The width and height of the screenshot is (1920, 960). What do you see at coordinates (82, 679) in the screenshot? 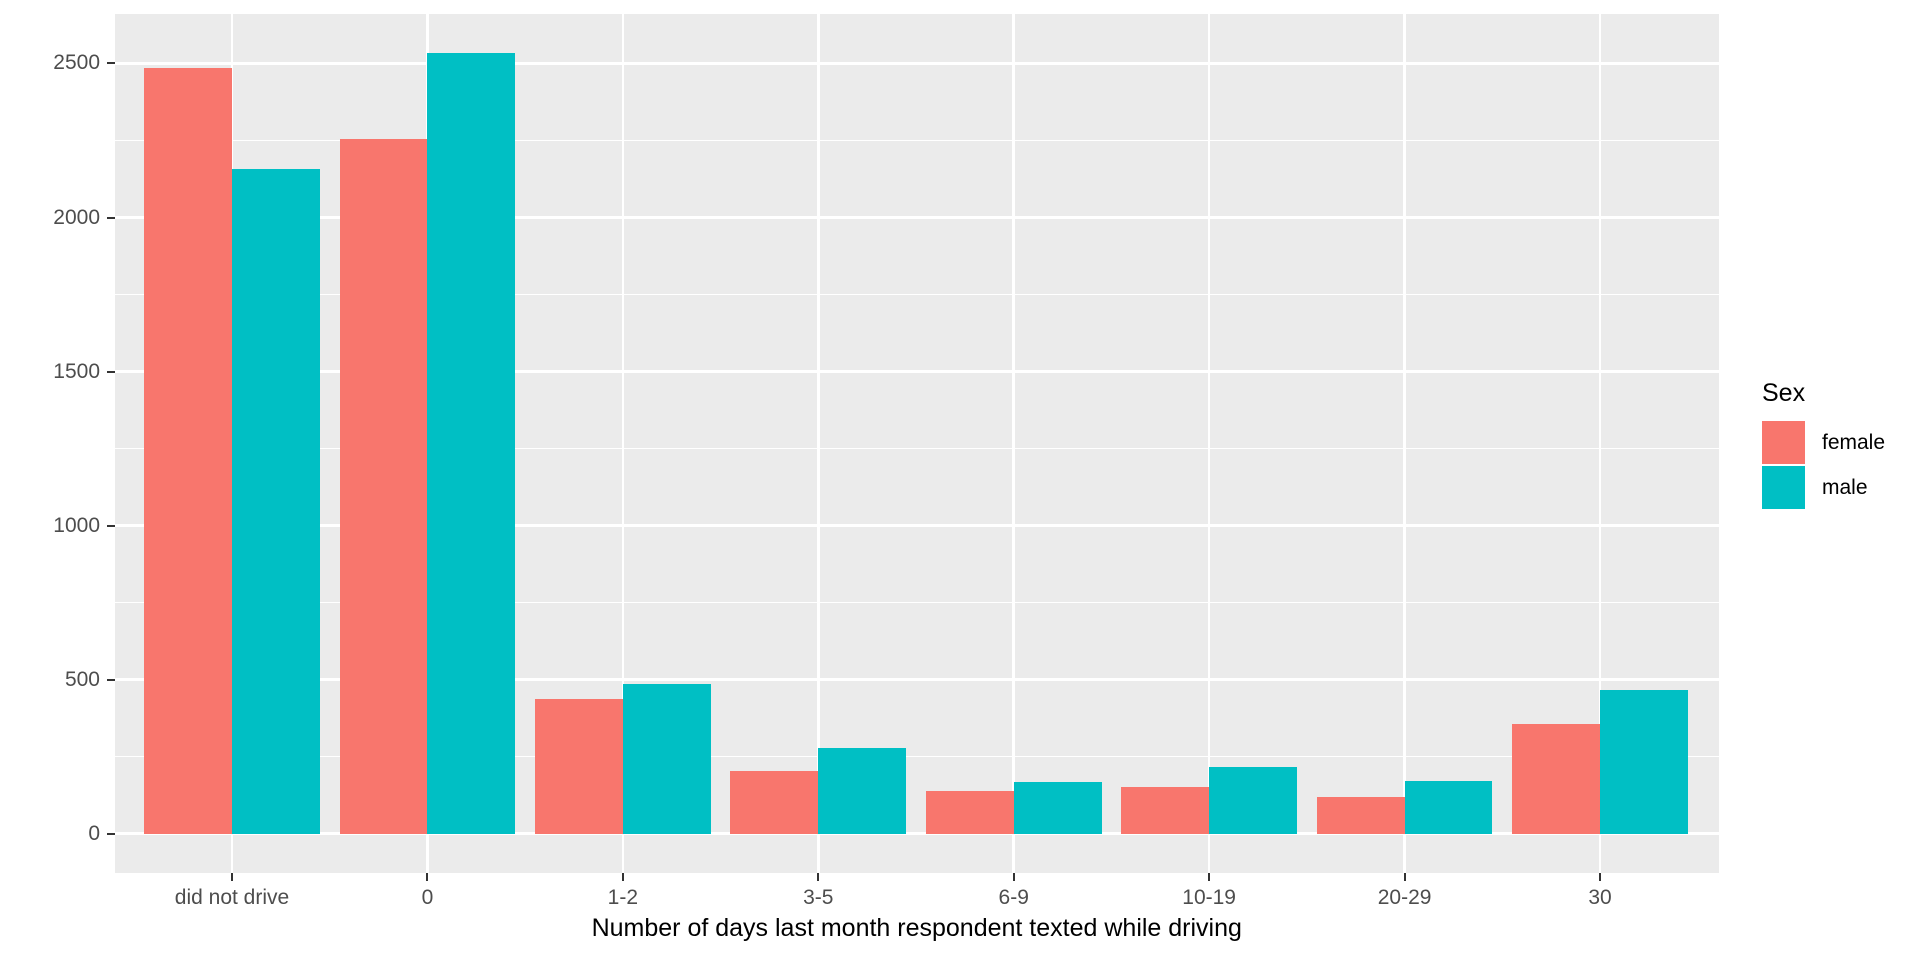
I see `y-tick-label: 500` at bounding box center [82, 679].